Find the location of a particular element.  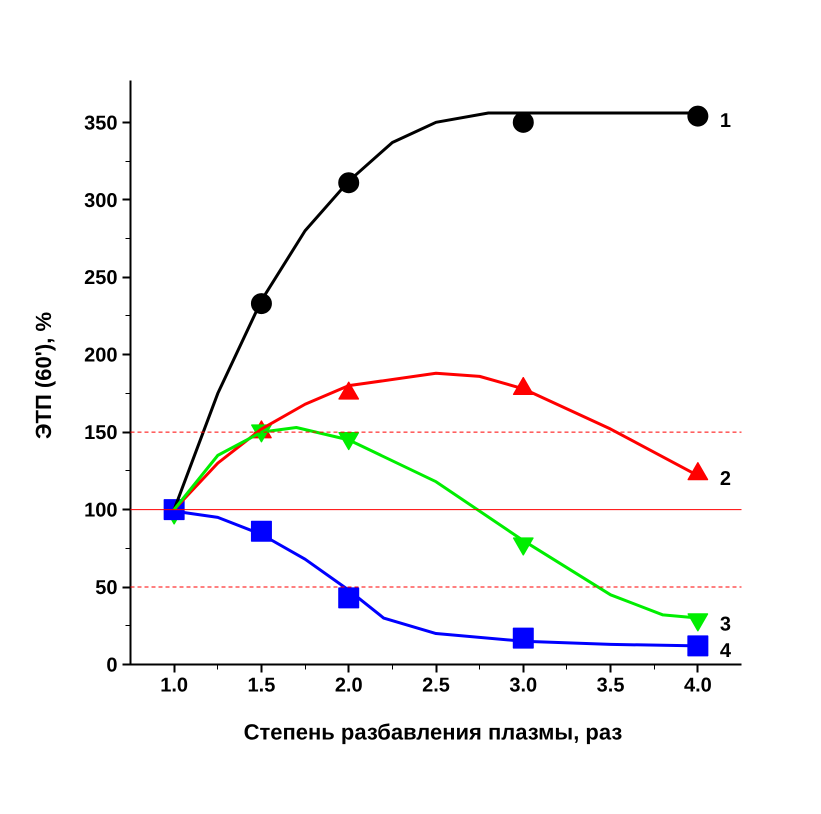

x-tick-label: 1.0 is located at coordinates (174, 685).